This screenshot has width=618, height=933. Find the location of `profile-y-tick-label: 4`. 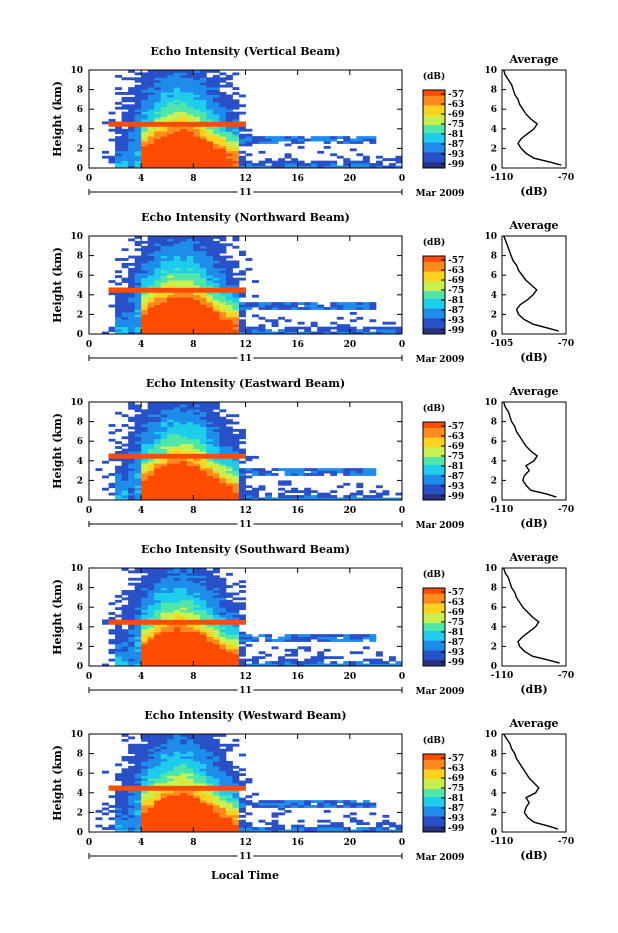

profile-y-tick-label: 4 is located at coordinates (494, 130).